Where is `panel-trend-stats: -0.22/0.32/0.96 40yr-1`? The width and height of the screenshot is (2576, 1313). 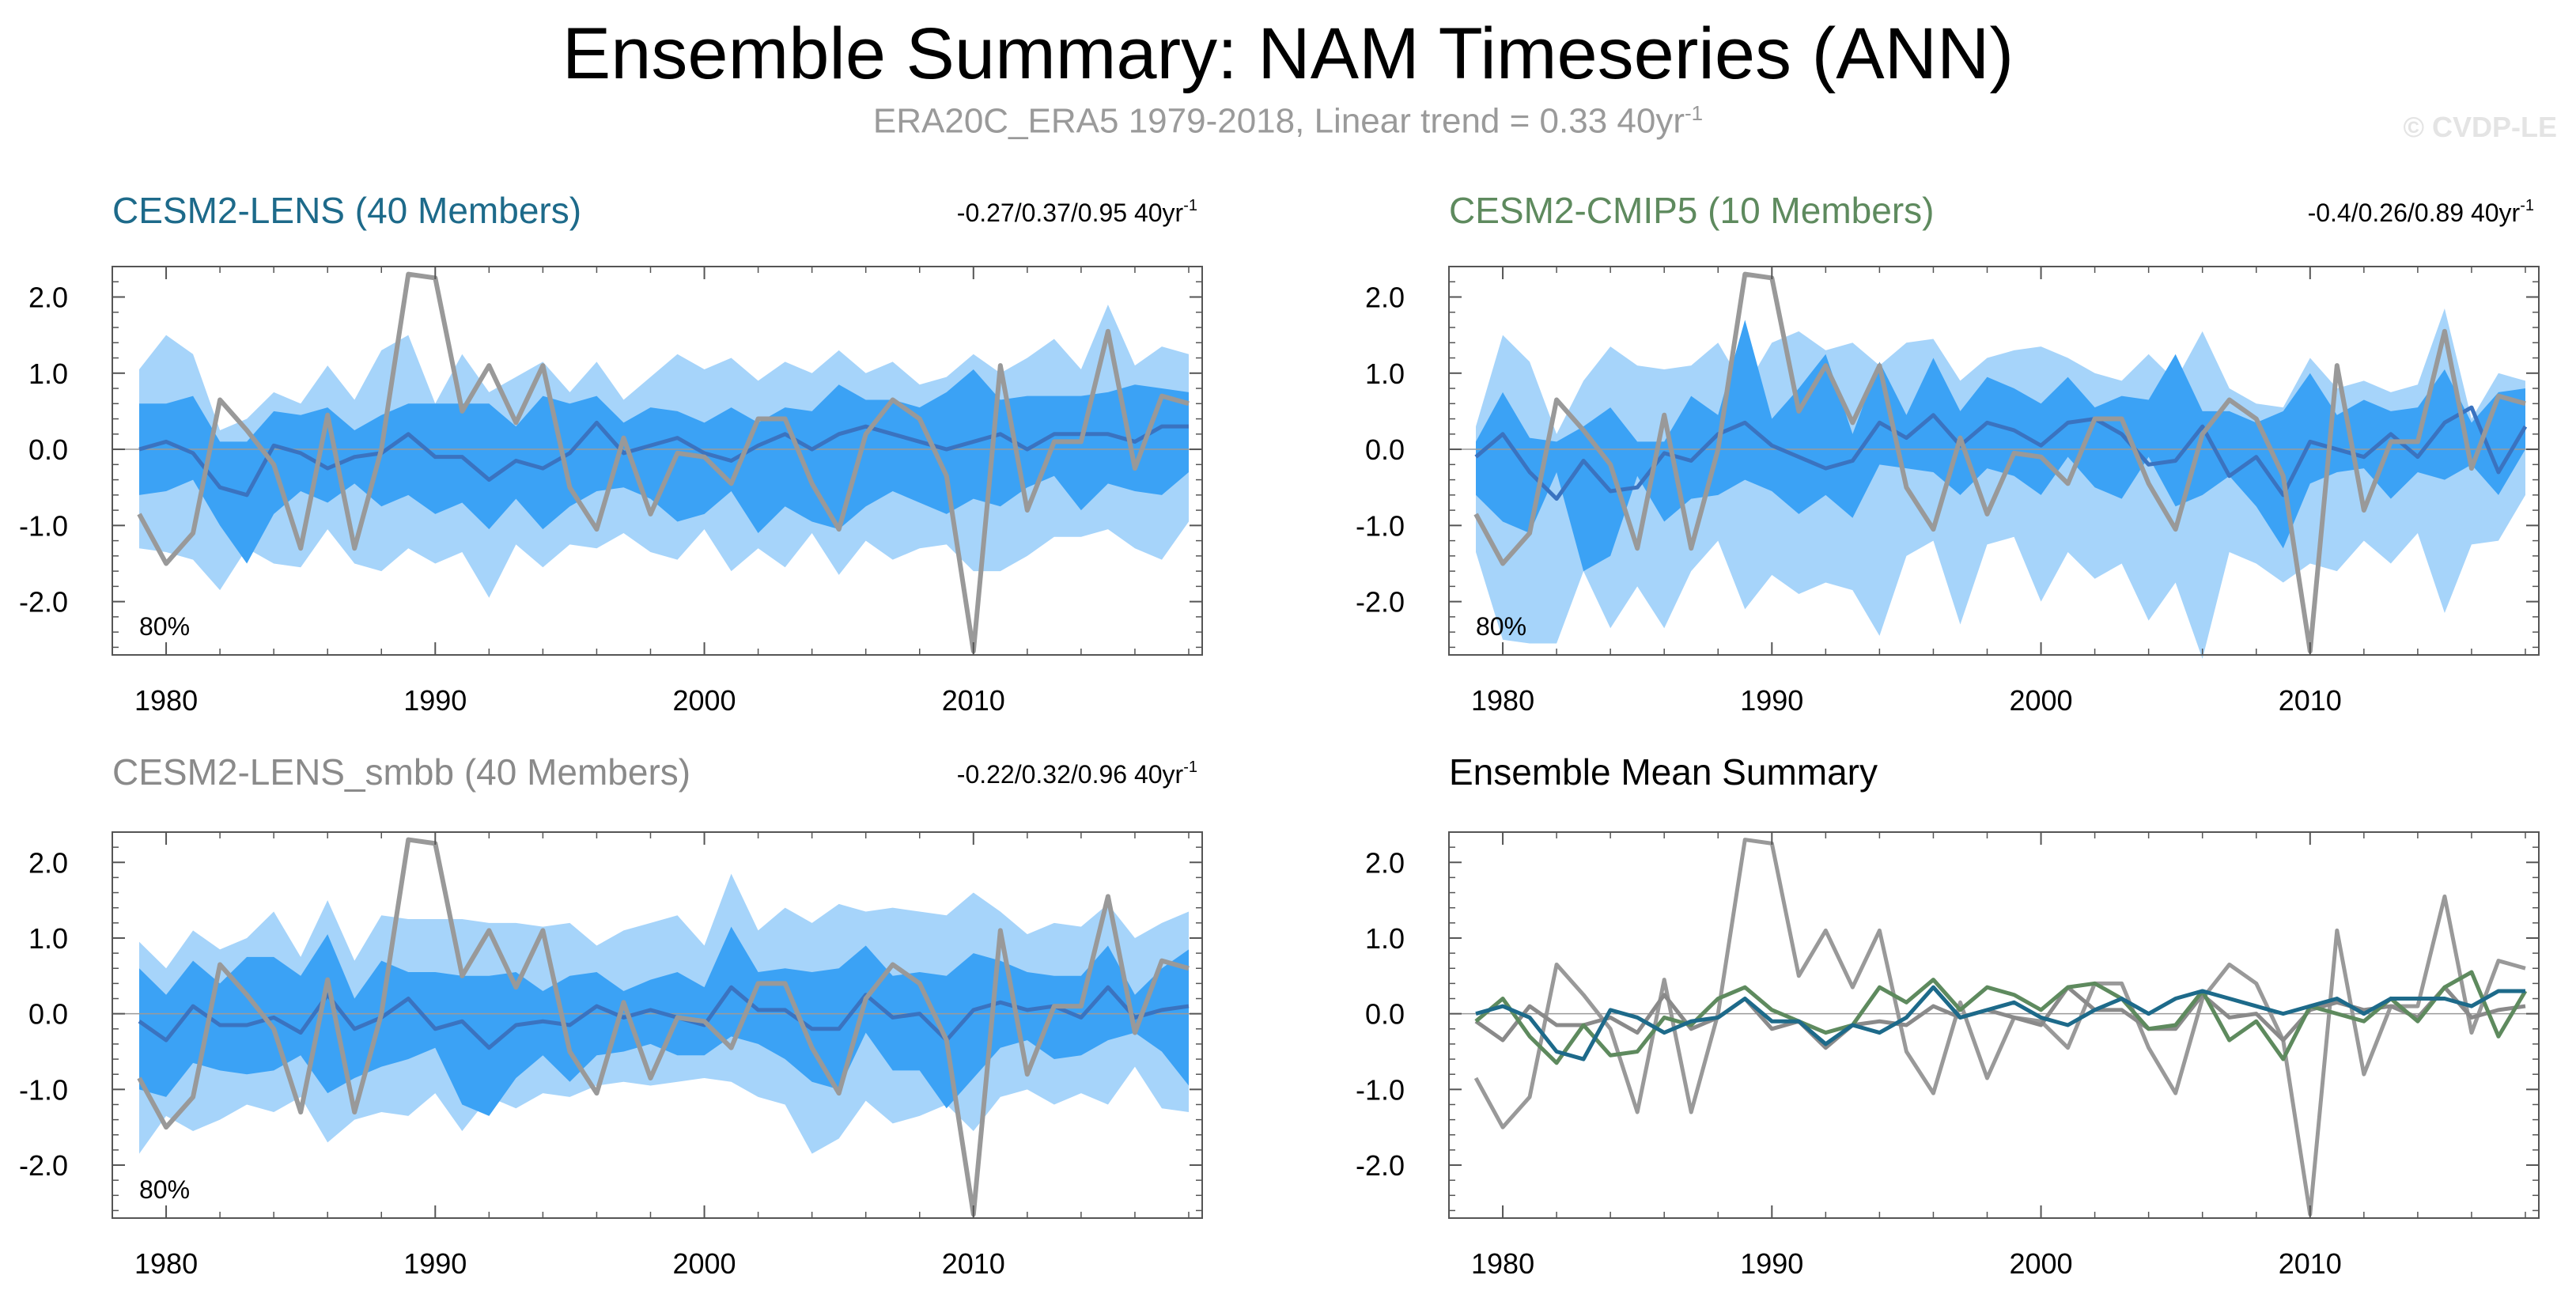
panel-trend-stats: -0.22/0.32/0.96 40yr-1 is located at coordinates (1077, 774).